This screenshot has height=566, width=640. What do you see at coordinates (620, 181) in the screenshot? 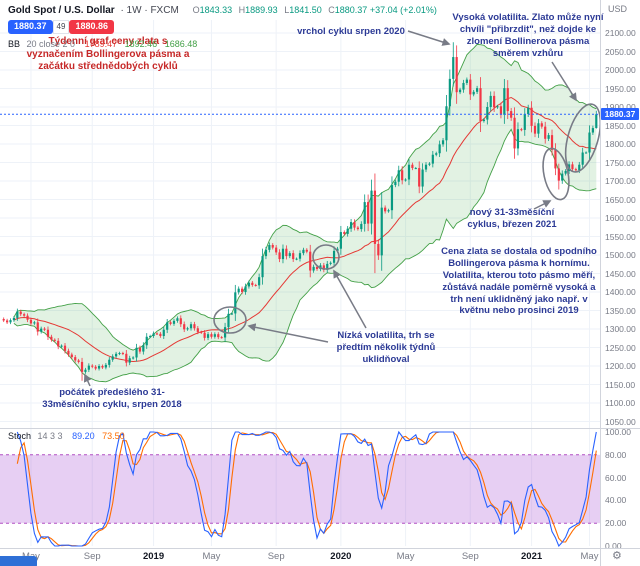
I see `axis-label: 1700.00` at bounding box center [620, 181].